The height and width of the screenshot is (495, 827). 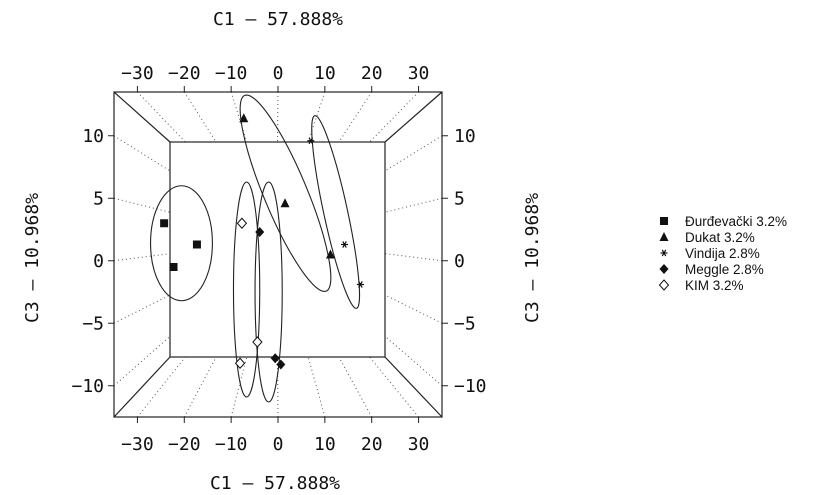 What do you see at coordinates (275, 483) in the screenshot?
I see `x-axis-title-bottom: C1 – 57.888%` at bounding box center [275, 483].